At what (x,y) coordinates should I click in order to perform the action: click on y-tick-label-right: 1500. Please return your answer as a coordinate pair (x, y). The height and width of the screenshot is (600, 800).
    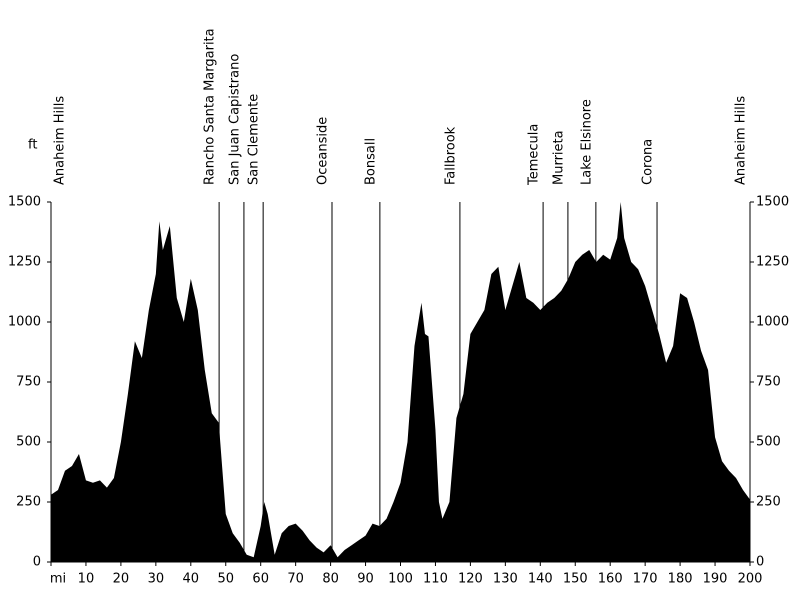
    Looking at the image, I should click on (772, 202).